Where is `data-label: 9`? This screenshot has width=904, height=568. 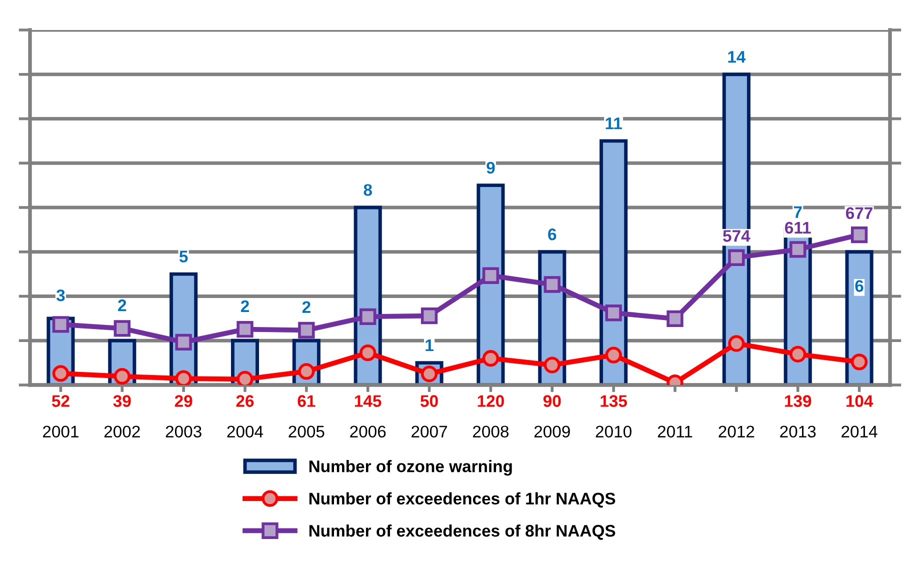 data-label: 9 is located at coordinates (490, 168).